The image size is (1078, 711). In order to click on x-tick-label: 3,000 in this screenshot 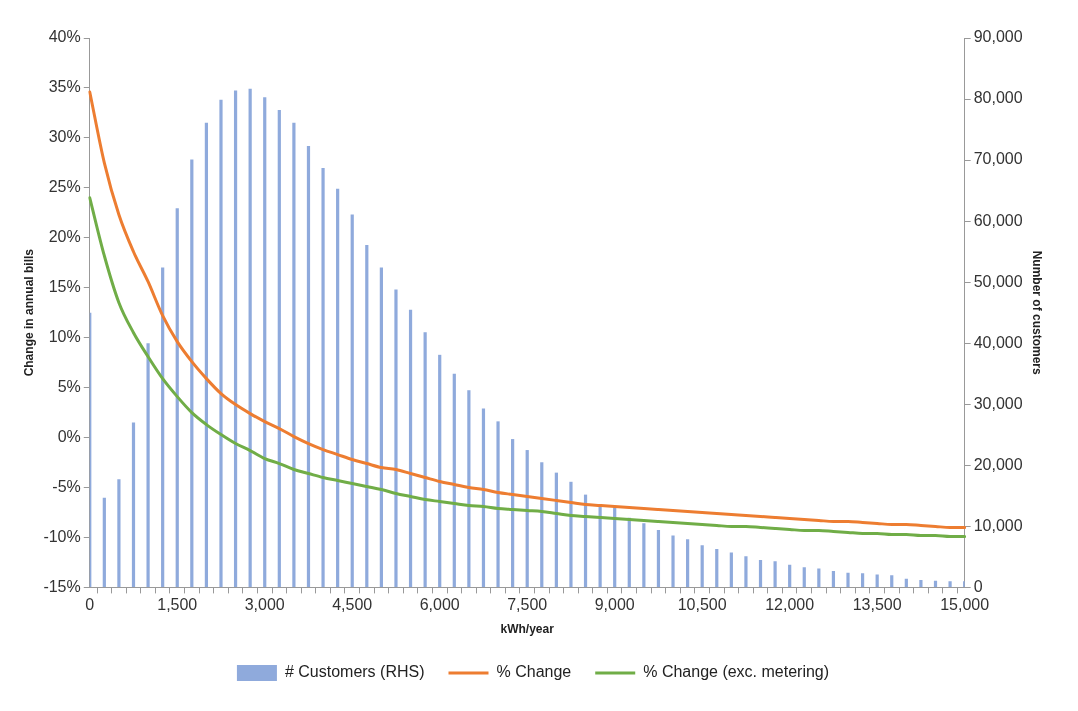, I will do `click(264, 605)`.